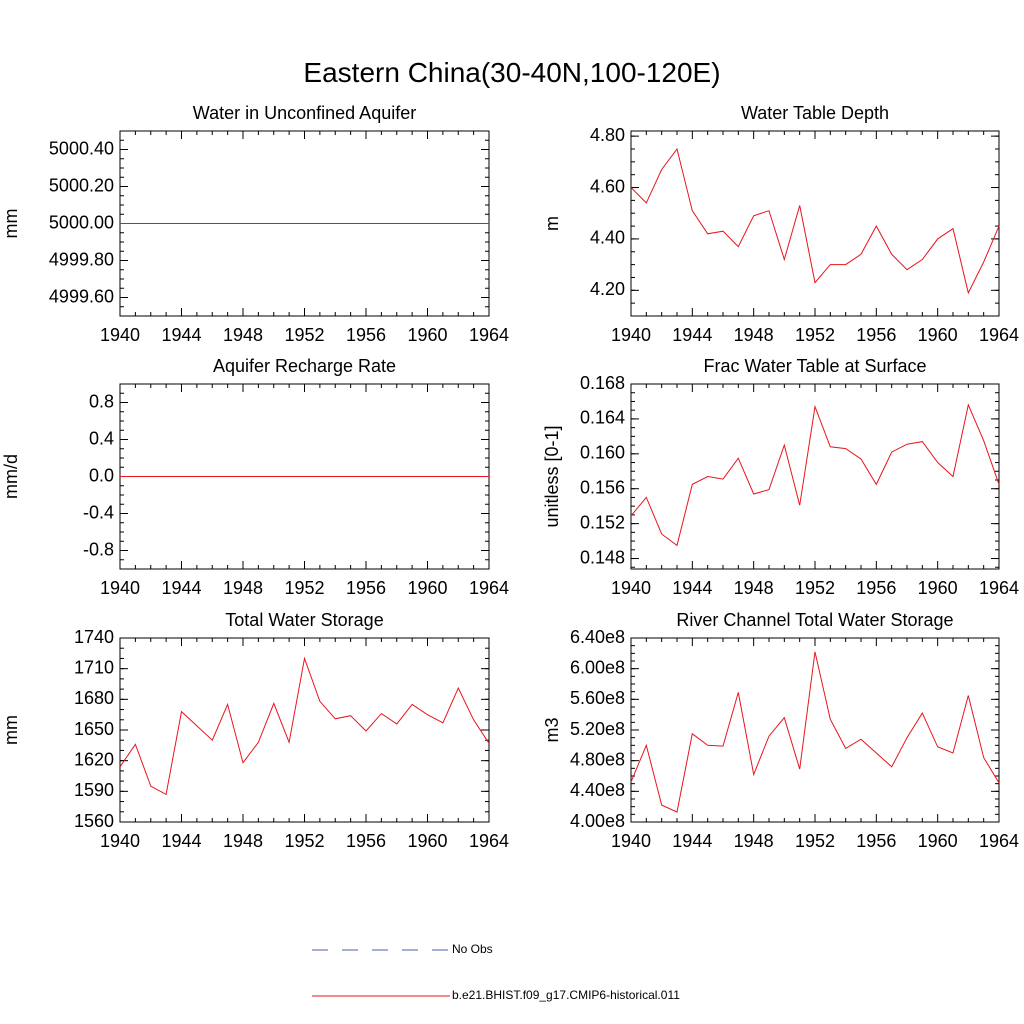  Describe the element at coordinates (597, 667) in the screenshot. I see `y-tick-label: 6.00e8` at that location.